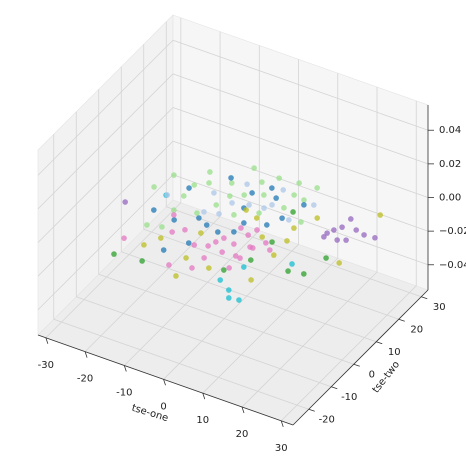 Image resolution: width=466 pixels, height=463 pixels. I want to click on y-tick-label: 0, so click(372, 374).